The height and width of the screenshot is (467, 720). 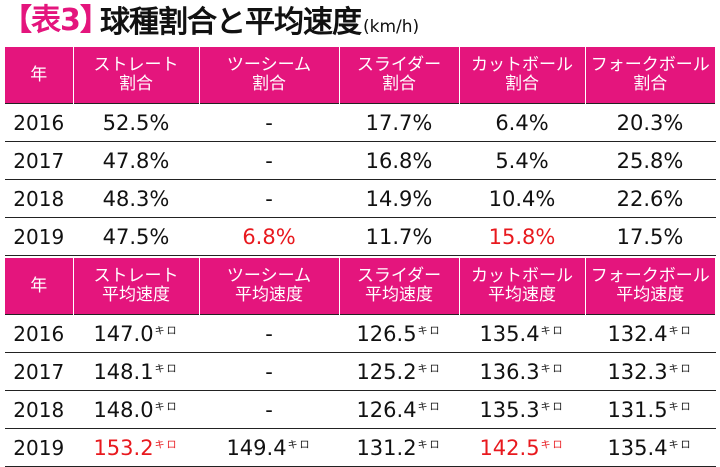 I want to click on title-row: 【表3】 球種割合と平均速度 (km/h), so click(x=360, y=25).